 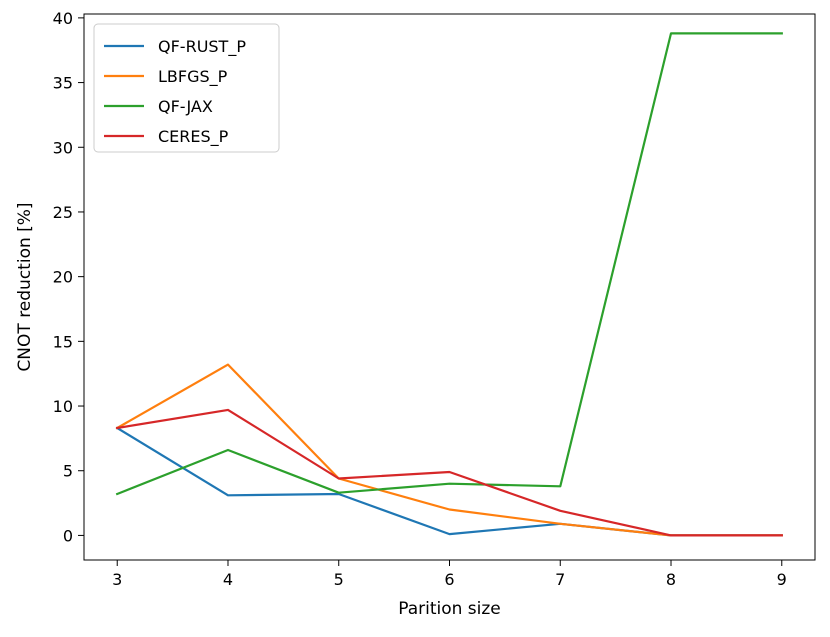 I want to click on x-axis-label: Parition size, so click(x=449, y=609).